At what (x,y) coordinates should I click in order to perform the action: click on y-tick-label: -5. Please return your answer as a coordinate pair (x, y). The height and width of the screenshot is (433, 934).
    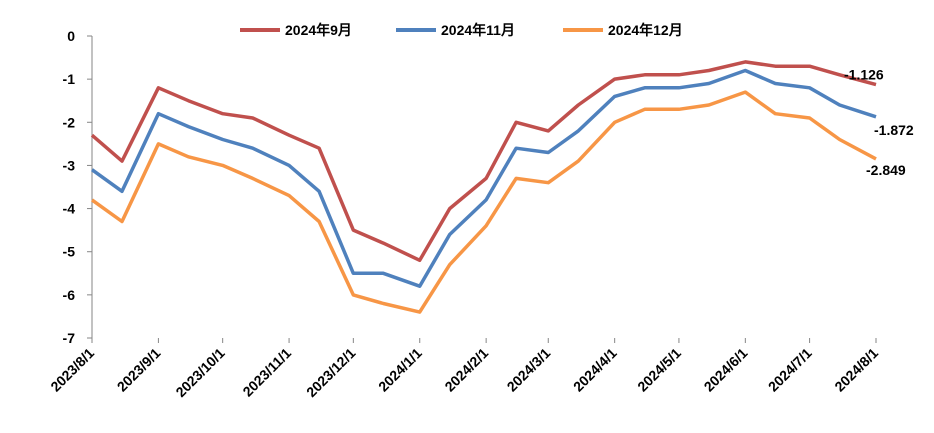
    Looking at the image, I should click on (69, 252).